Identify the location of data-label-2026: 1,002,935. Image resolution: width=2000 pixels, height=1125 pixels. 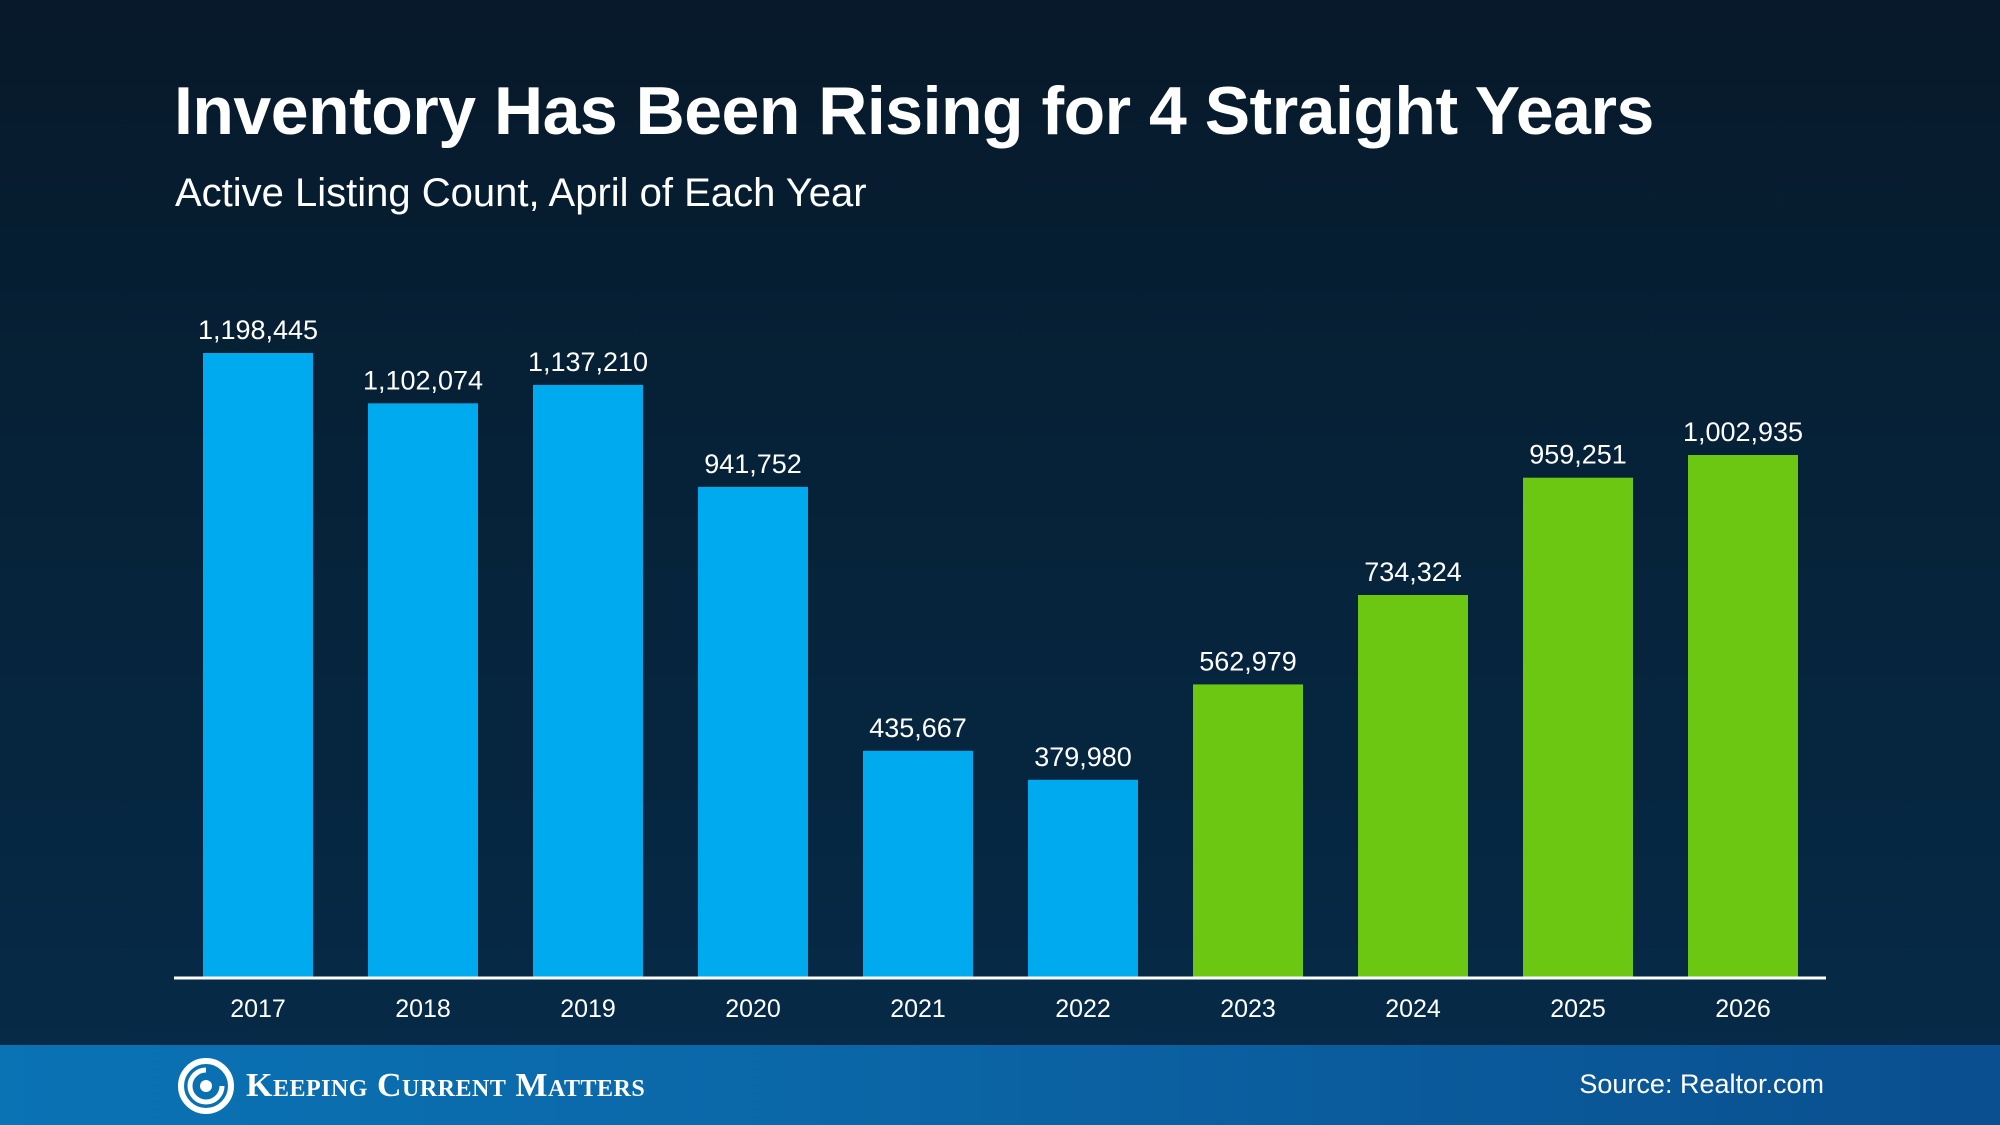
(1743, 432).